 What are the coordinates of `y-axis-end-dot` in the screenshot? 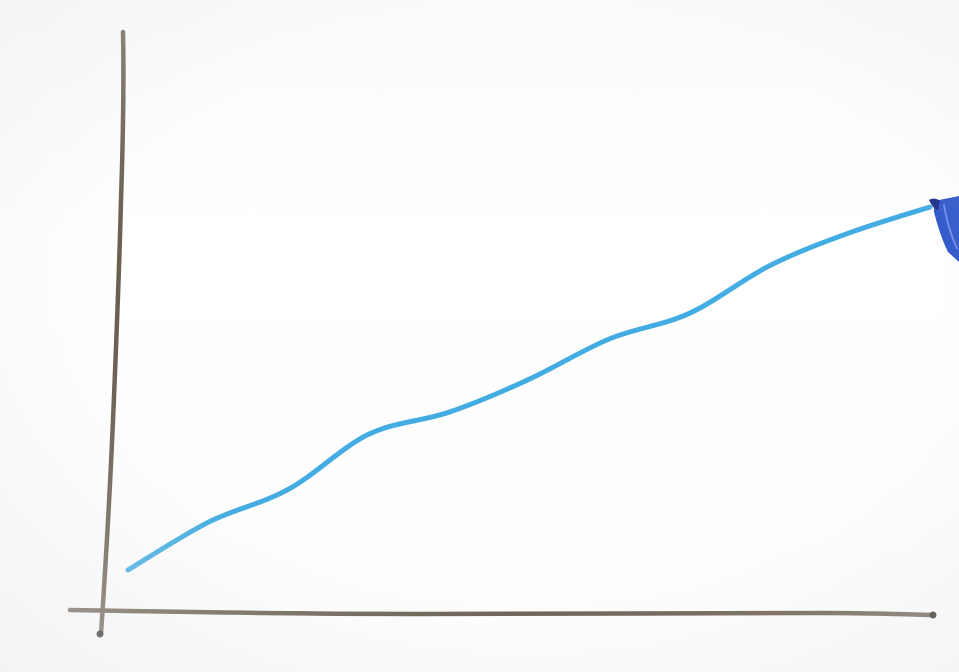 It's located at (100, 634).